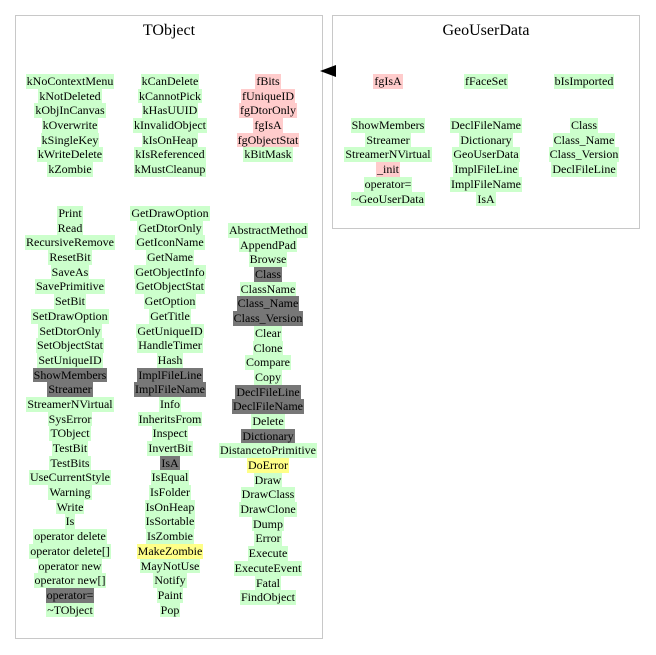  Describe the element at coordinates (268, 509) in the screenshot. I see `member-item: DrawClone` at that location.